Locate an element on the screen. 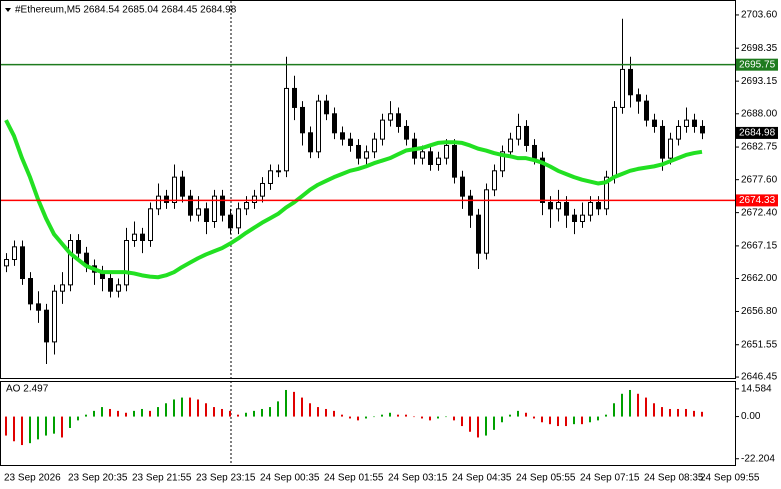  y-tick-label: 2682.75 is located at coordinates (759, 147).